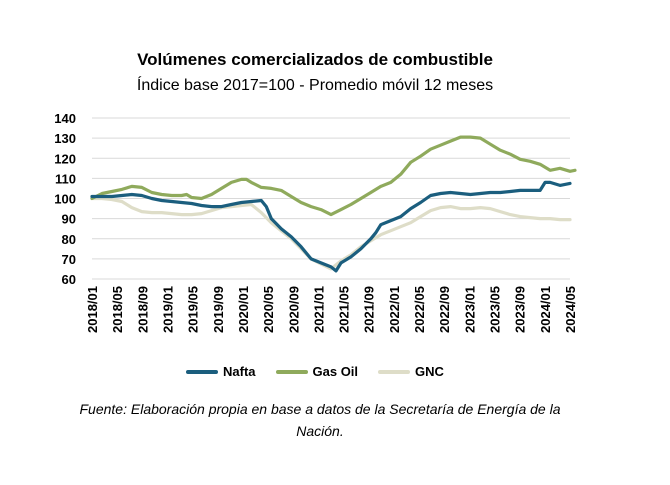 Image resolution: width=670 pixels, height=485 pixels. Describe the element at coordinates (335, 371) in the screenshot. I see `legend-label: Gas Oil` at that location.